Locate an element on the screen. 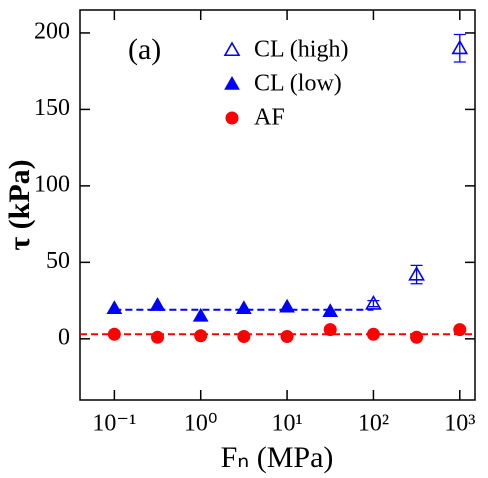  y-tick-label: 0 is located at coordinates (64, 337).